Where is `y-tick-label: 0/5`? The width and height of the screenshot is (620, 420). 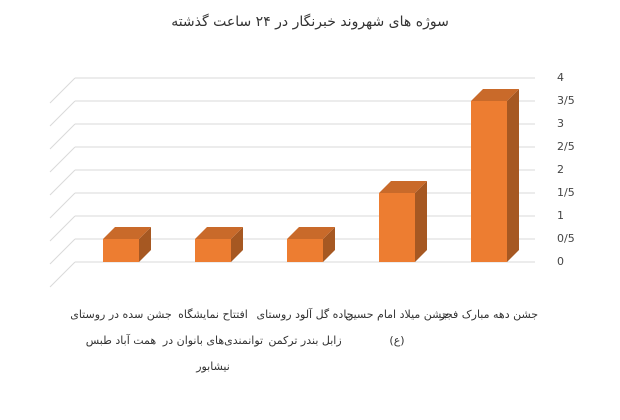
y-tick-label: 0/5 is located at coordinates (566, 238).